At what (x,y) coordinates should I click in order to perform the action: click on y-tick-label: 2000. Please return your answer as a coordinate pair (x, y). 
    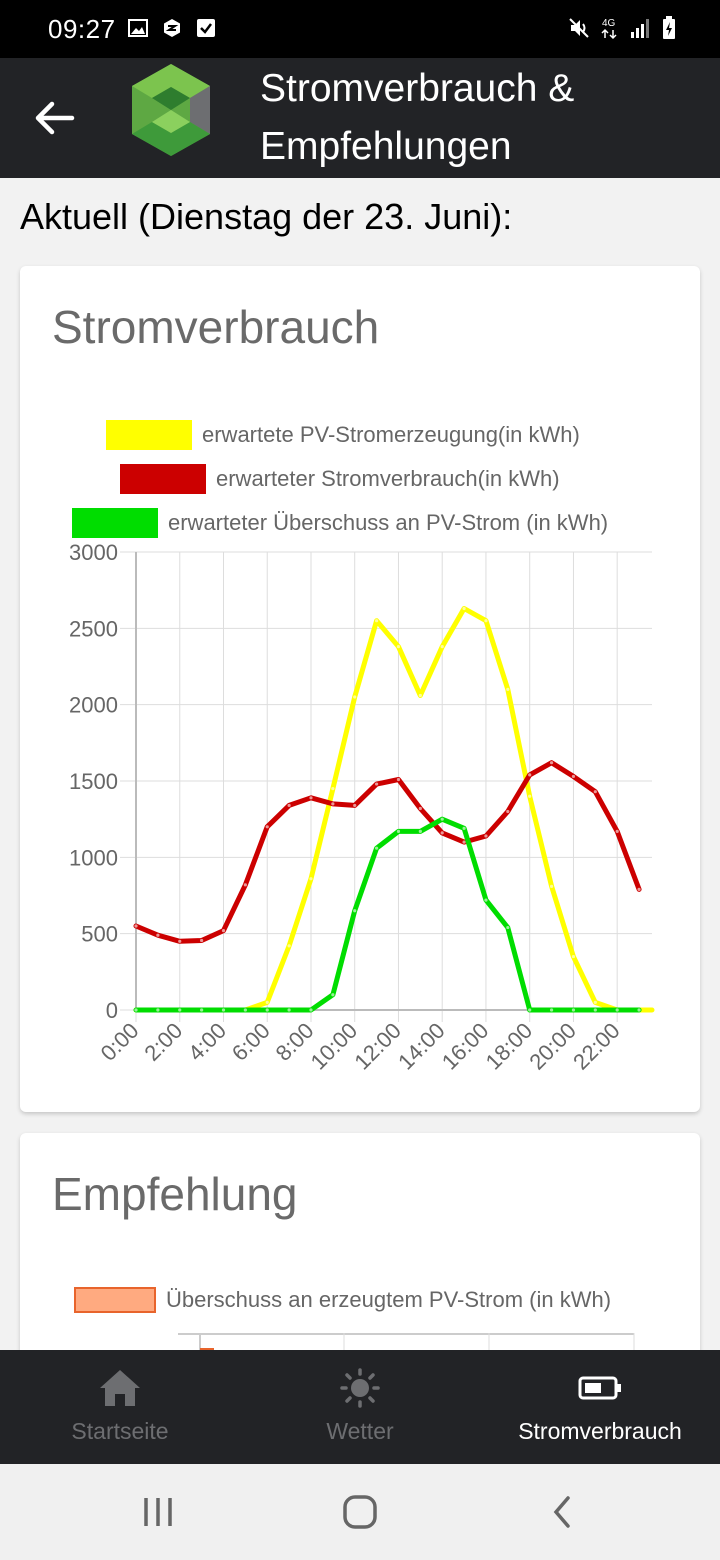
    Looking at the image, I should click on (93, 705).